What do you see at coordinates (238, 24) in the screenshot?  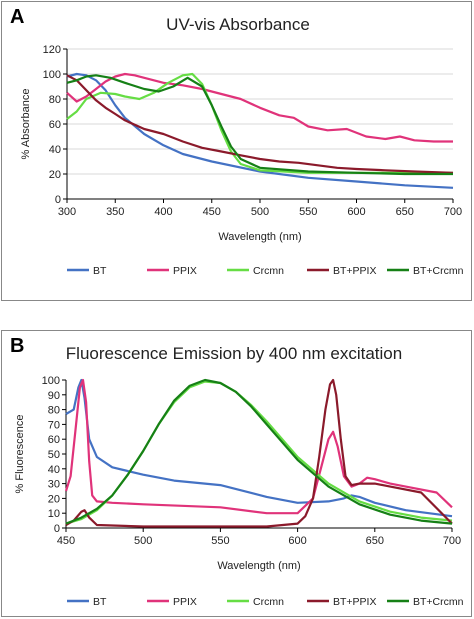 I see `chart-title: UV-vis Absorbance` at bounding box center [238, 24].